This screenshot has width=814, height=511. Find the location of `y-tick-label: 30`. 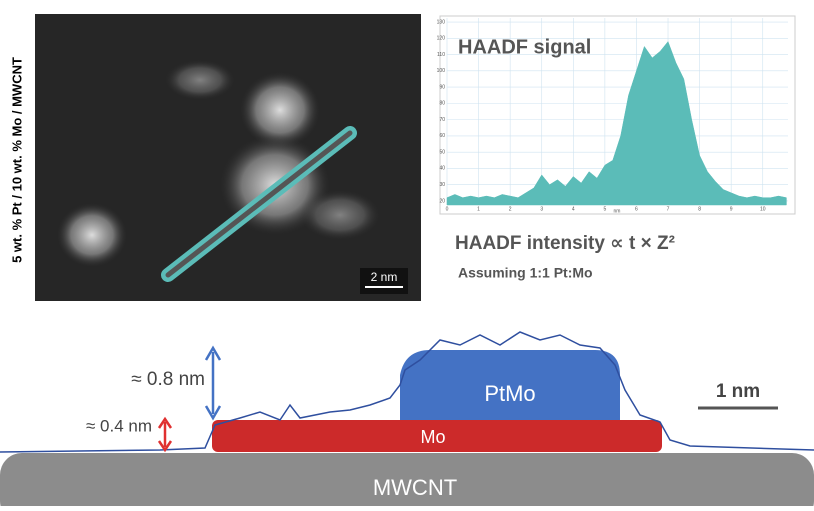

y-tick-label: 30 is located at coordinates (442, 185).